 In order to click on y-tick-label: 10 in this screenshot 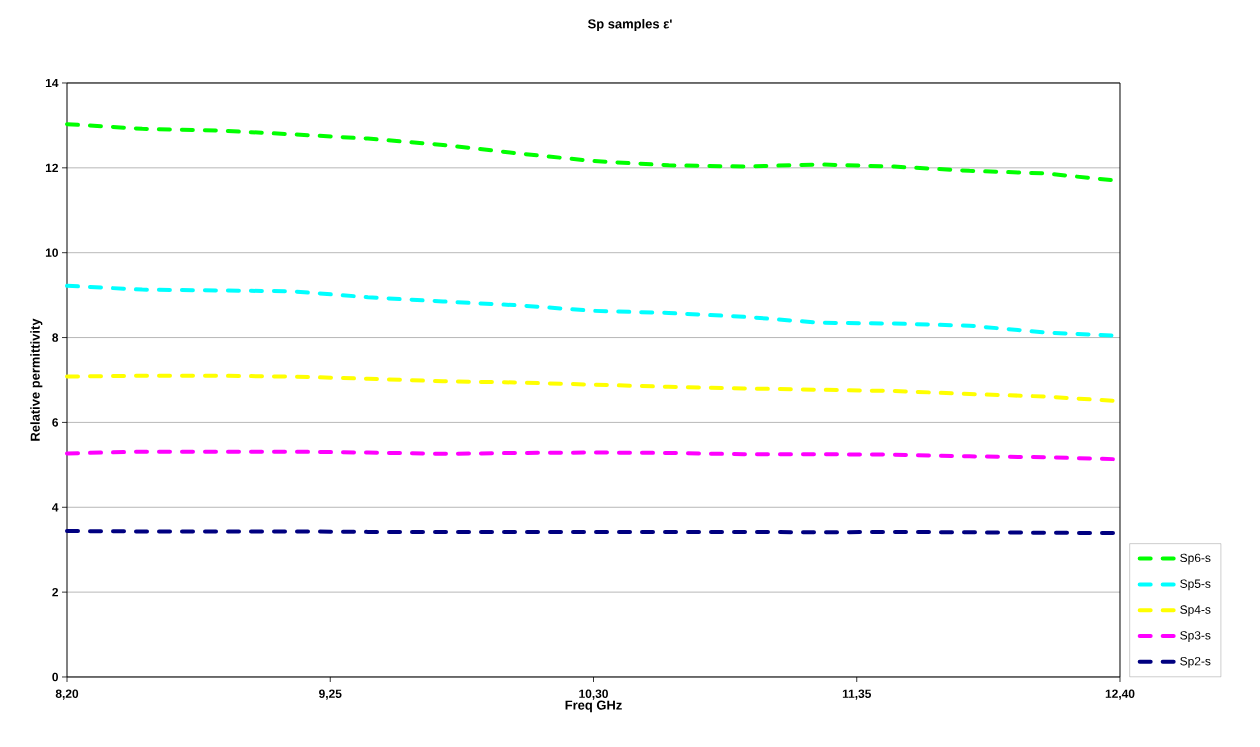, I will do `click(51, 252)`.